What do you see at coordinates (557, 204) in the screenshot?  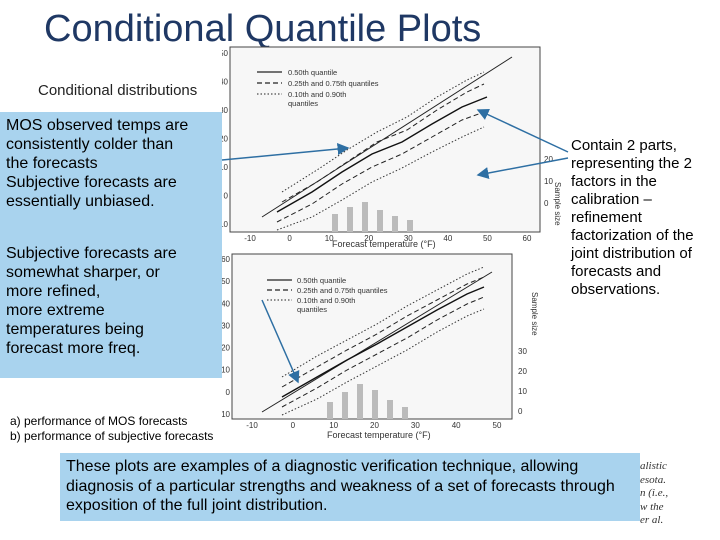 I see `sample-size-label-top: Sample size` at bounding box center [557, 204].